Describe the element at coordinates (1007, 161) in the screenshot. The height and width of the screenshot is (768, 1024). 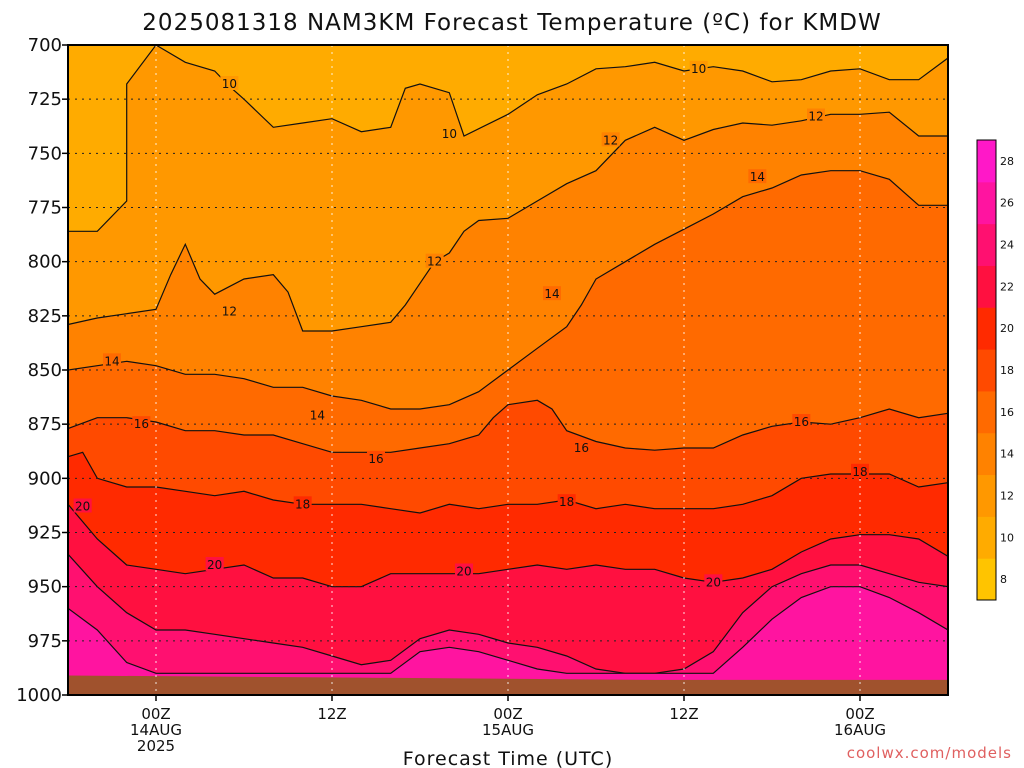
I see `colorbar-tick-label: 28` at that location.